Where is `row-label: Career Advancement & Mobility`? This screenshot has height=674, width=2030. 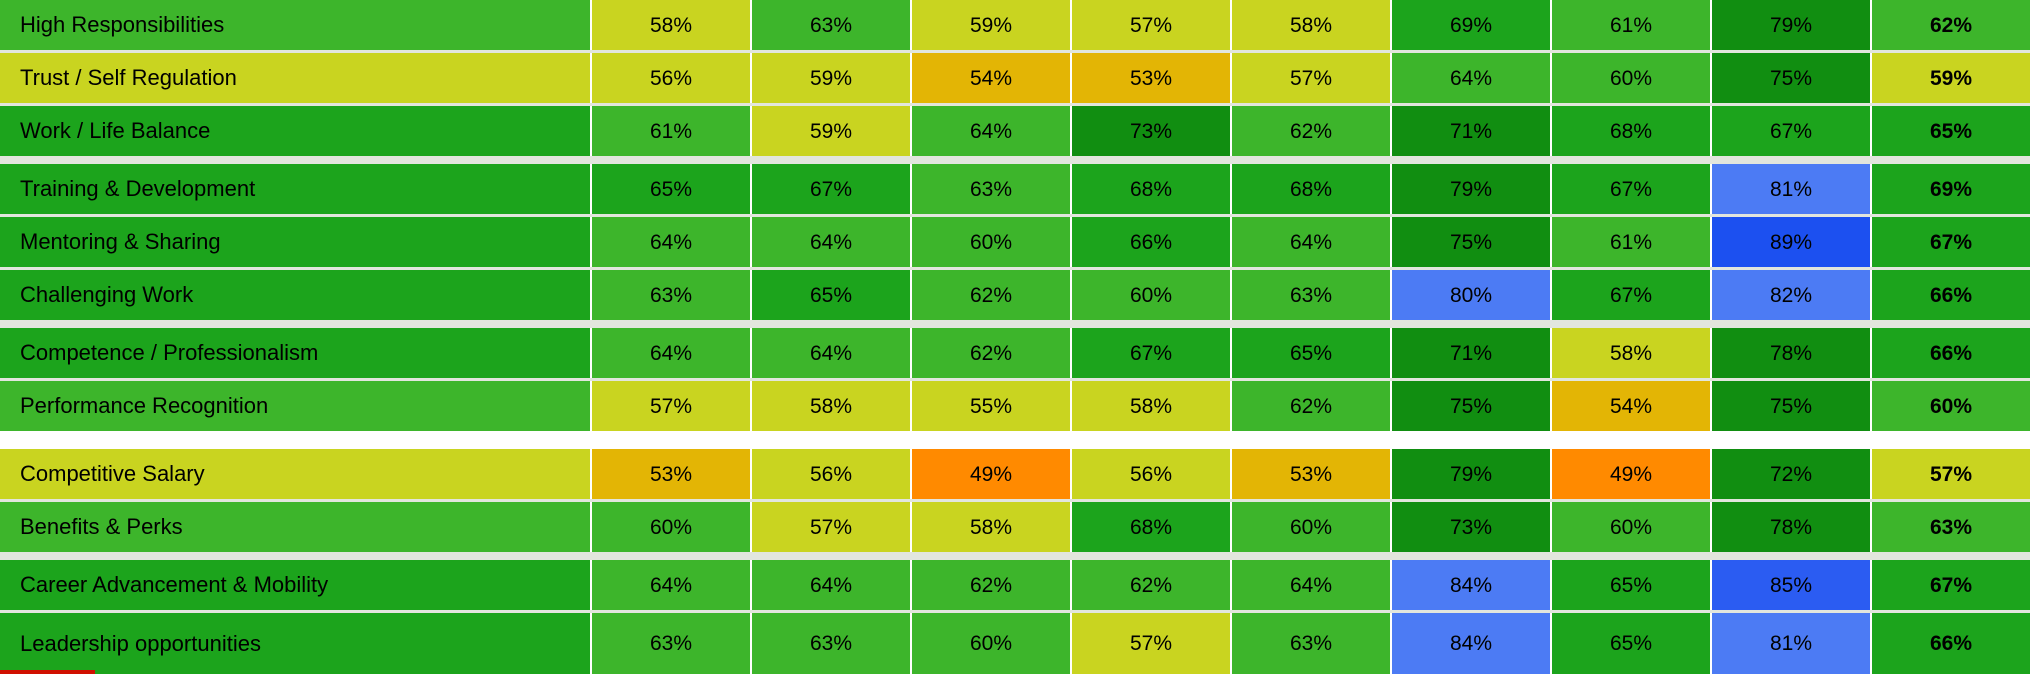 row-label: Career Advancement & Mobility is located at coordinates (295, 585).